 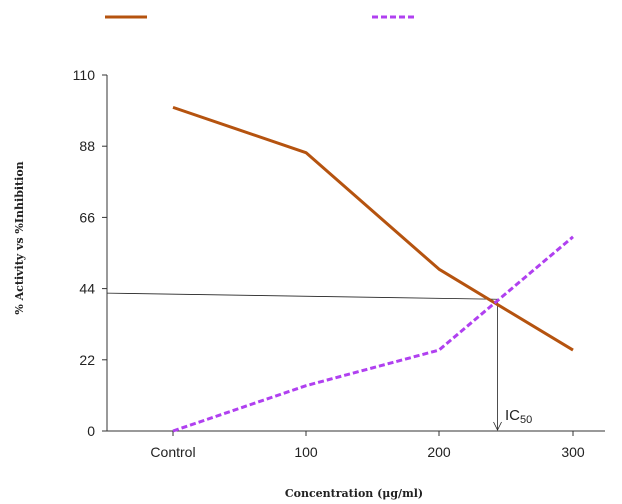 What do you see at coordinates (87, 146) in the screenshot?
I see `y-tick-label: 88` at bounding box center [87, 146].